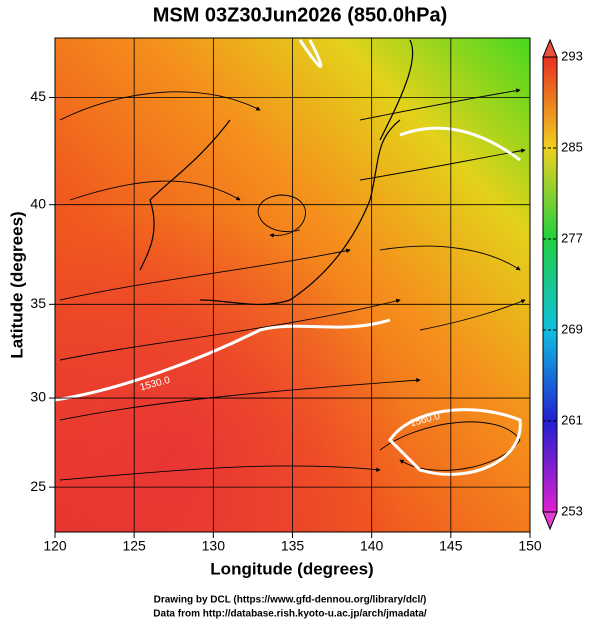 Image resolution: width=599 pixels, height=625 pixels. I want to click on x-tick-label: 145, so click(451, 546).